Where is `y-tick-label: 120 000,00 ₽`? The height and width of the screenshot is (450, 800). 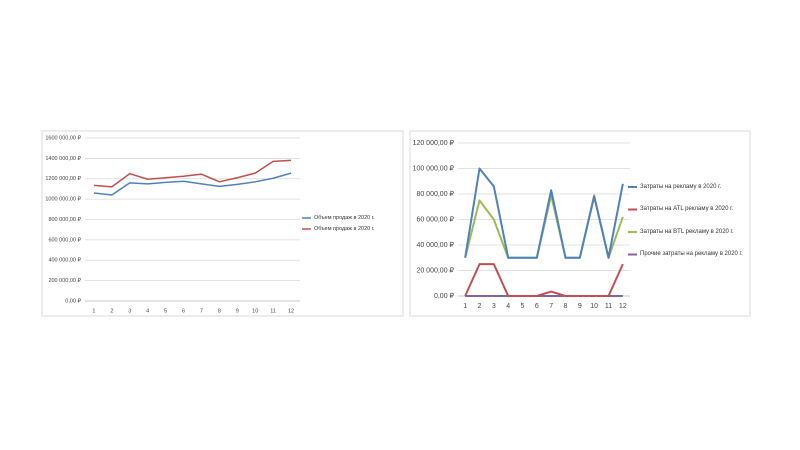 y-tick-label: 120 000,00 ₽ is located at coordinates (434, 143).